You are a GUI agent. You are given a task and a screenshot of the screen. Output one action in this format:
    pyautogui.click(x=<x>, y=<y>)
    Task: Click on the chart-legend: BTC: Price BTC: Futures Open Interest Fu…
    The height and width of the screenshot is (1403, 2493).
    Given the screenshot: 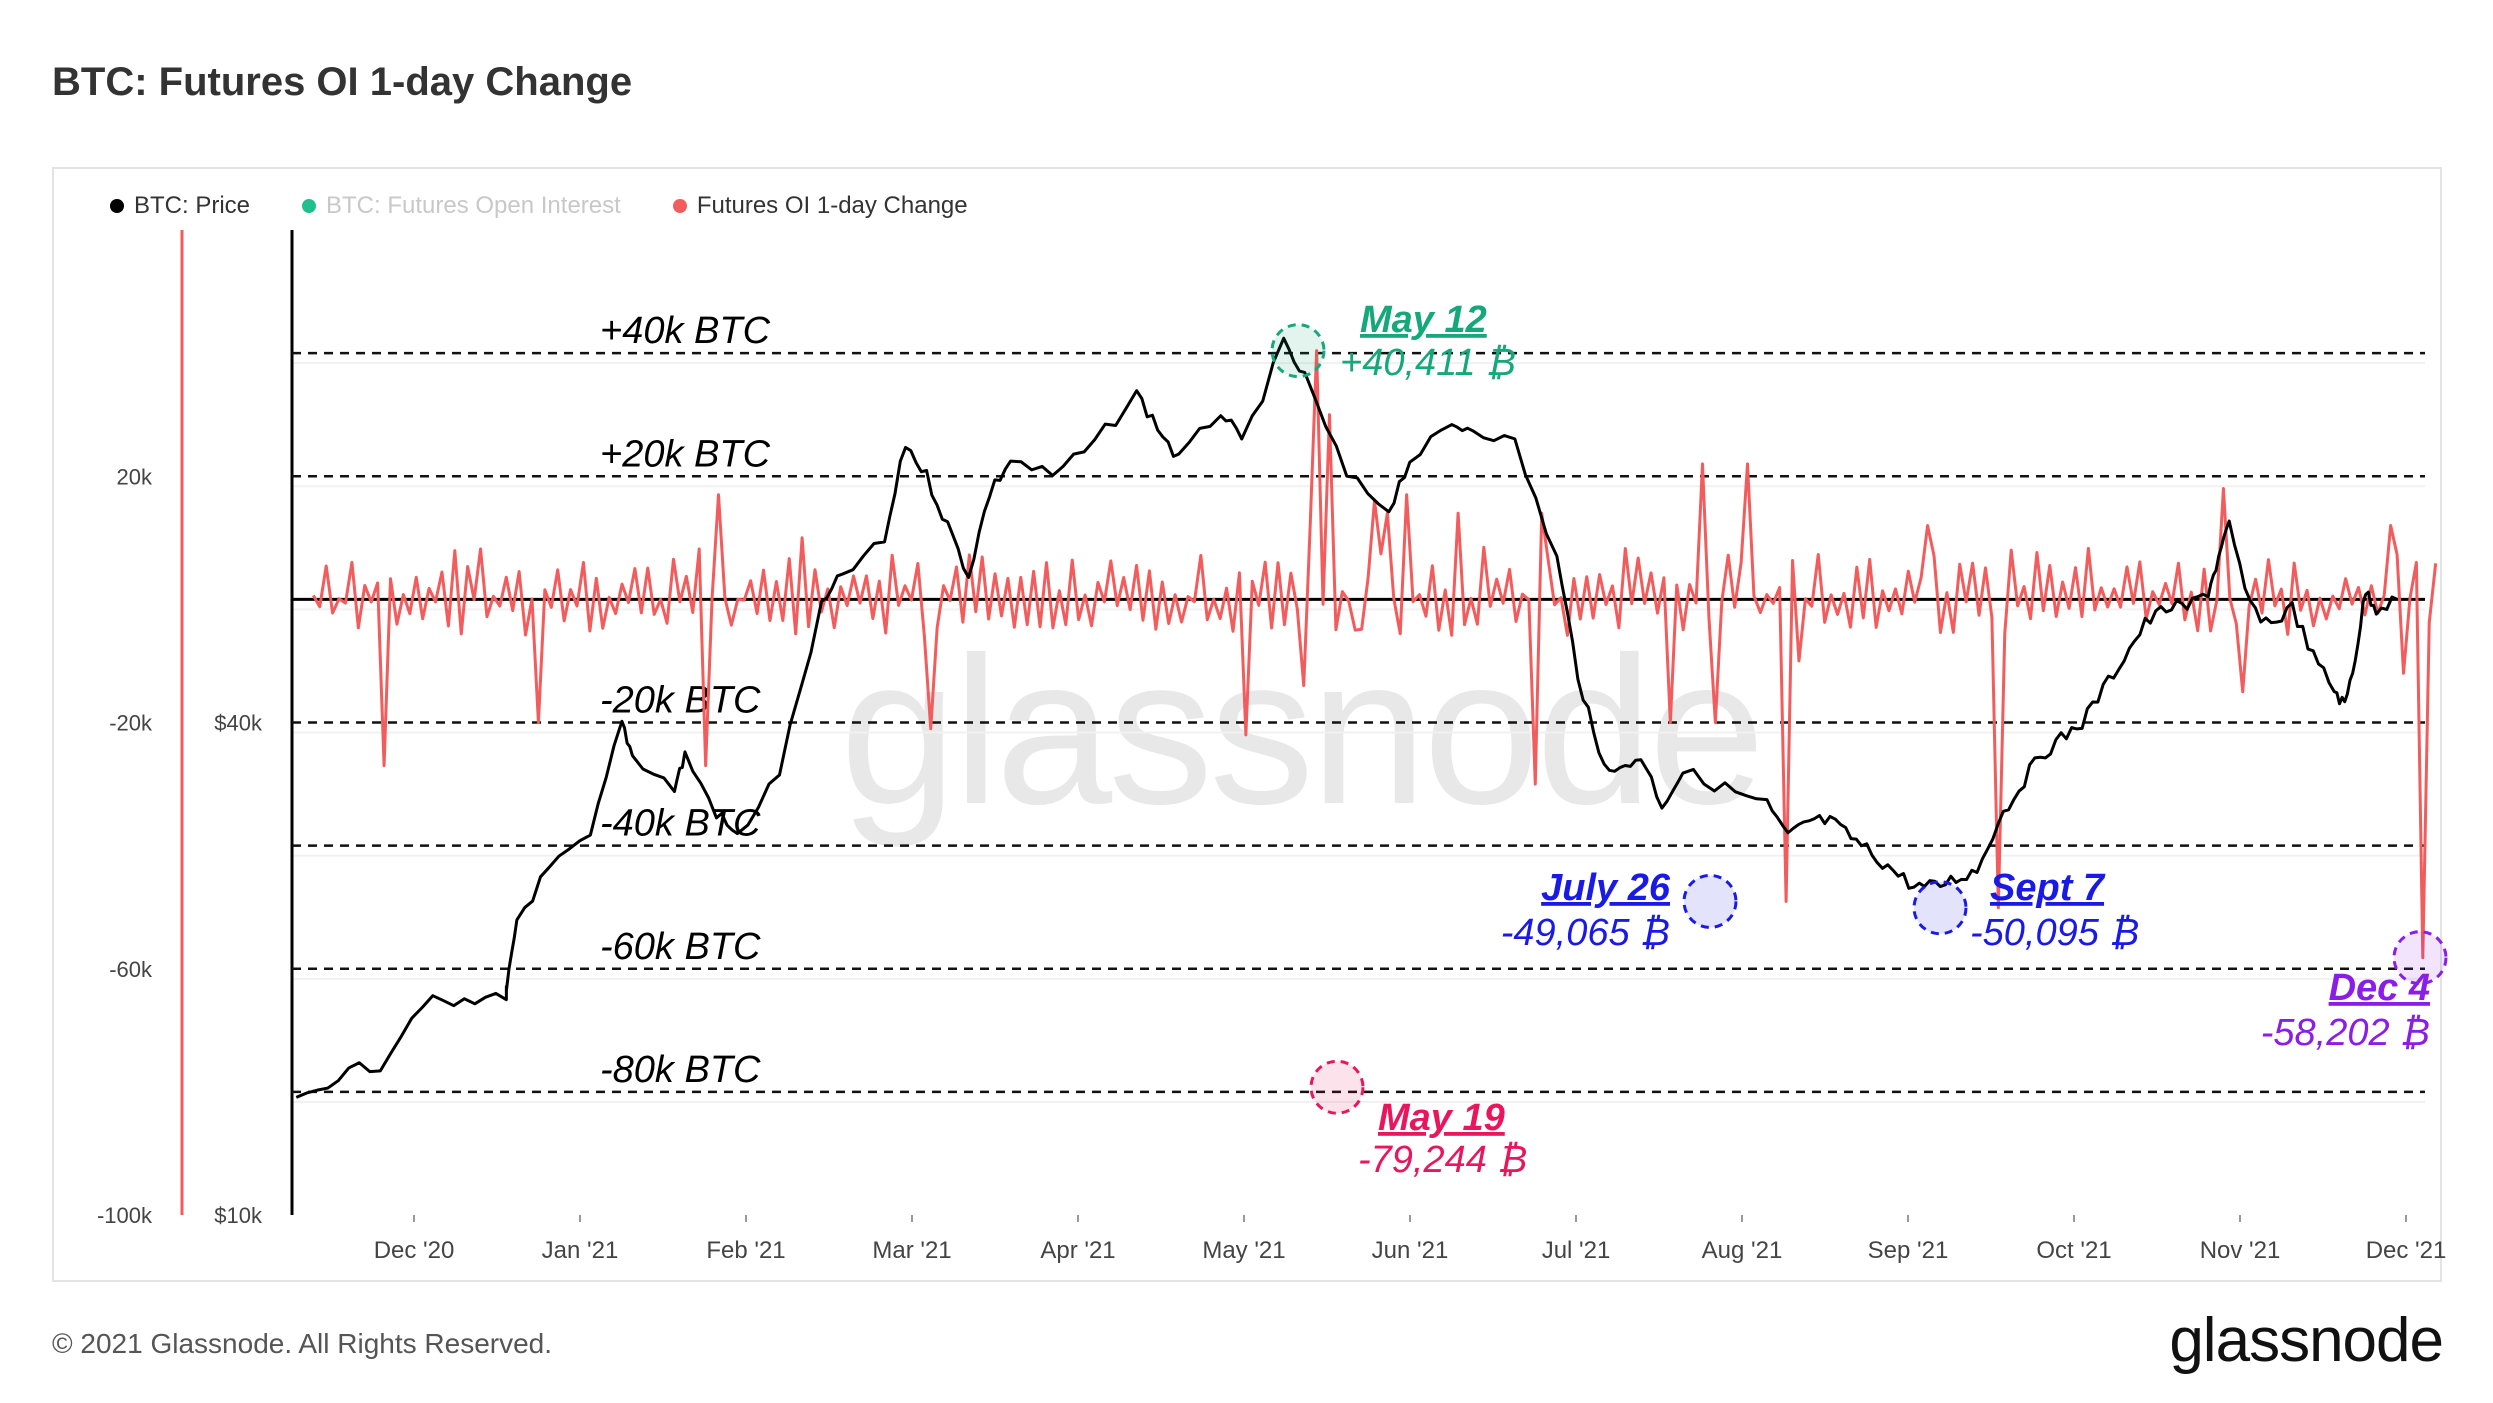 What is the action you would take?
    pyautogui.click(x=539, y=206)
    